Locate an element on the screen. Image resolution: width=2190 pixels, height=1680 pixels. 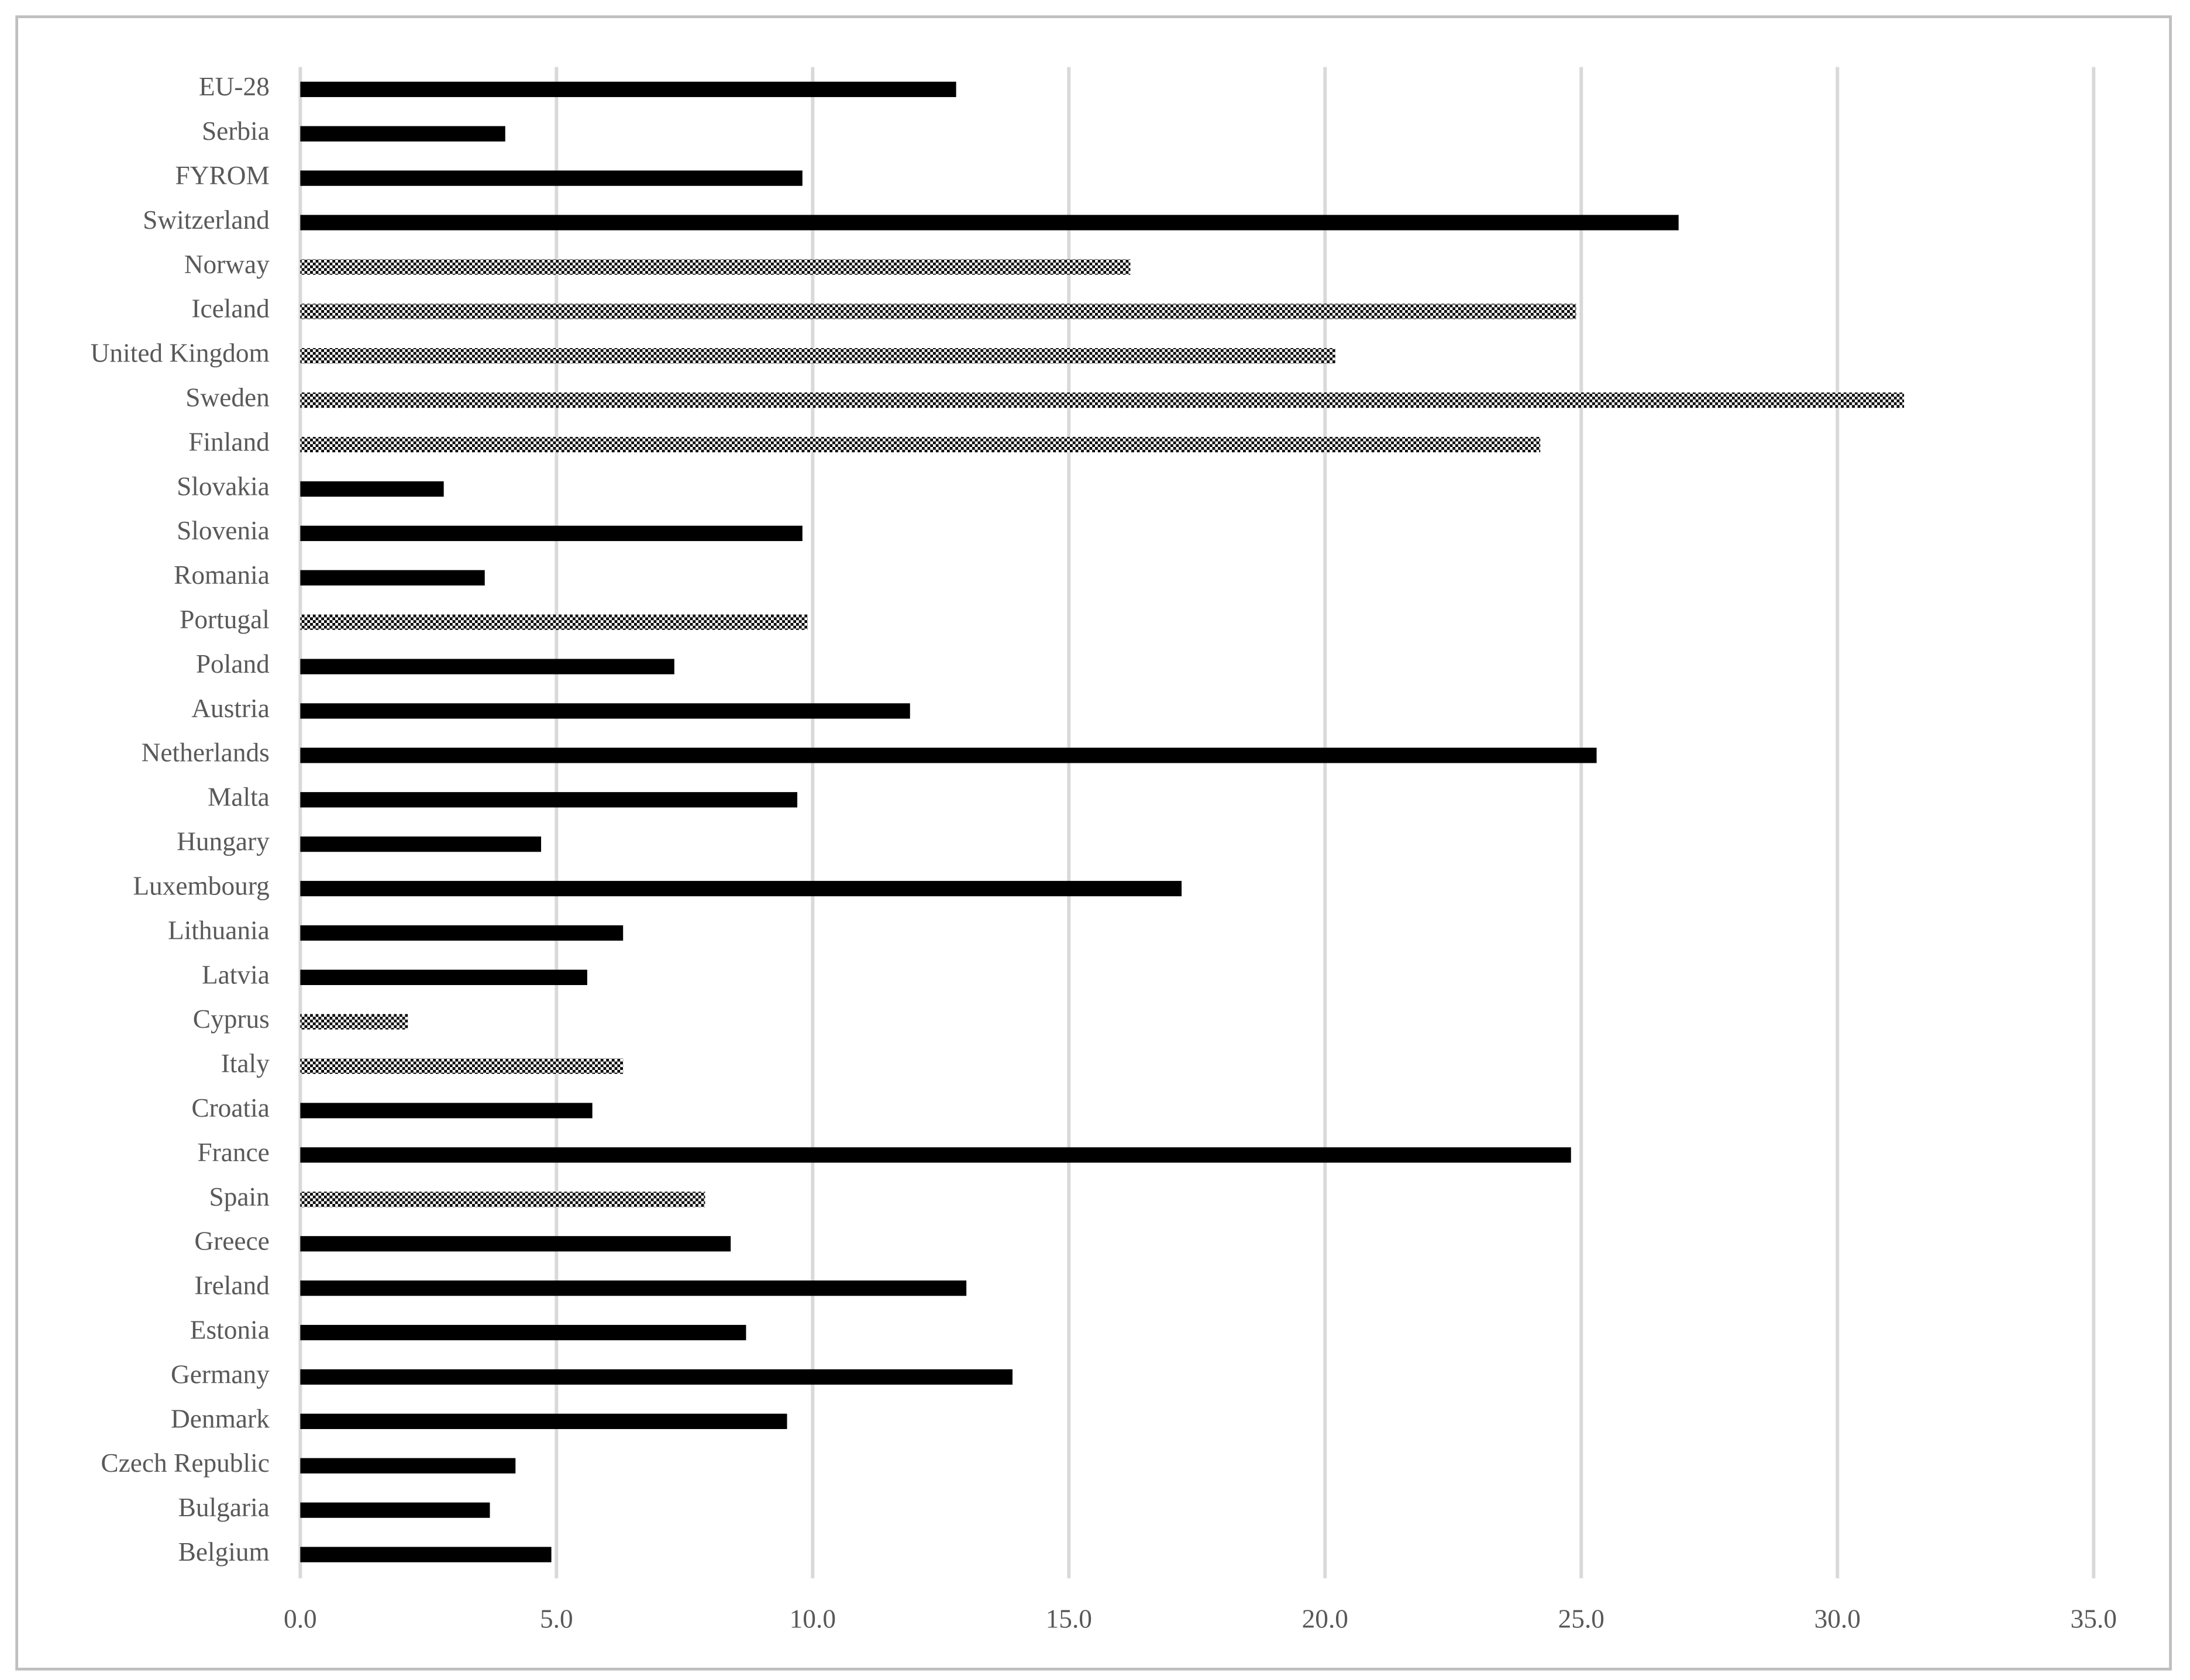
y-tick-label: FYROM is located at coordinates (223, 175).